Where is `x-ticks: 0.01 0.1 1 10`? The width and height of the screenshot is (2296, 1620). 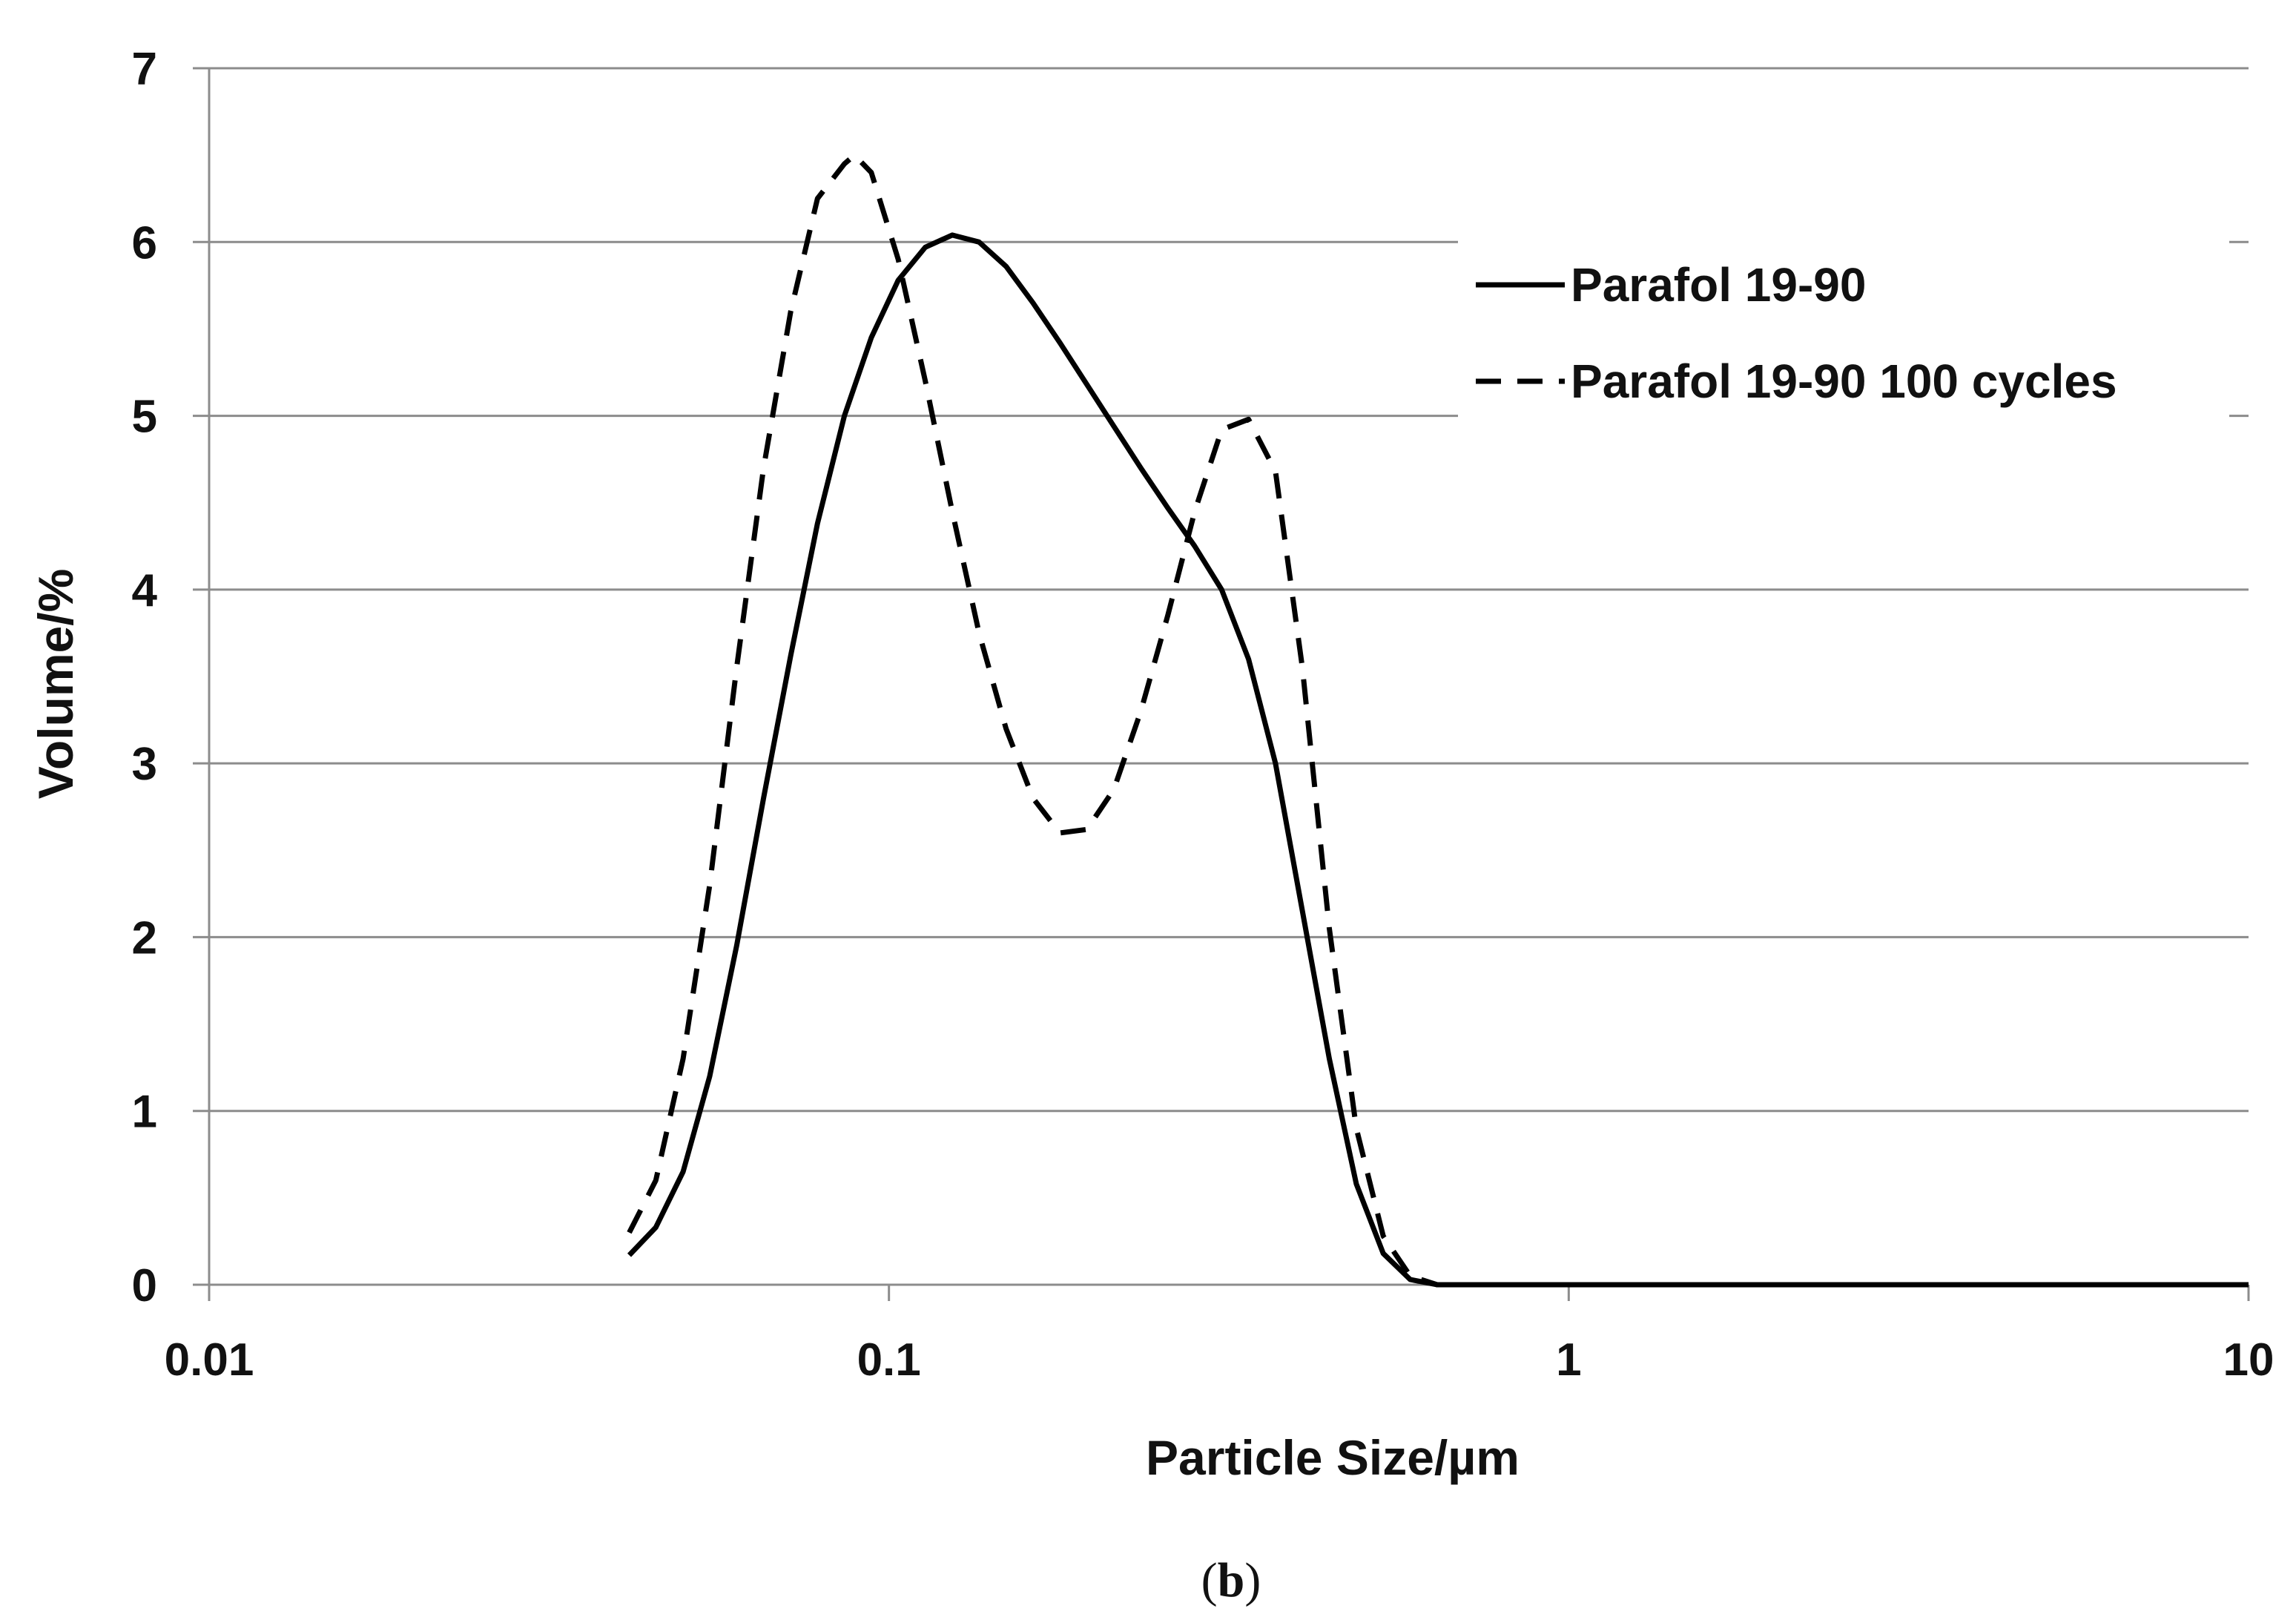 x-ticks: 0.01 0.1 1 10 is located at coordinates (1219, 1335).